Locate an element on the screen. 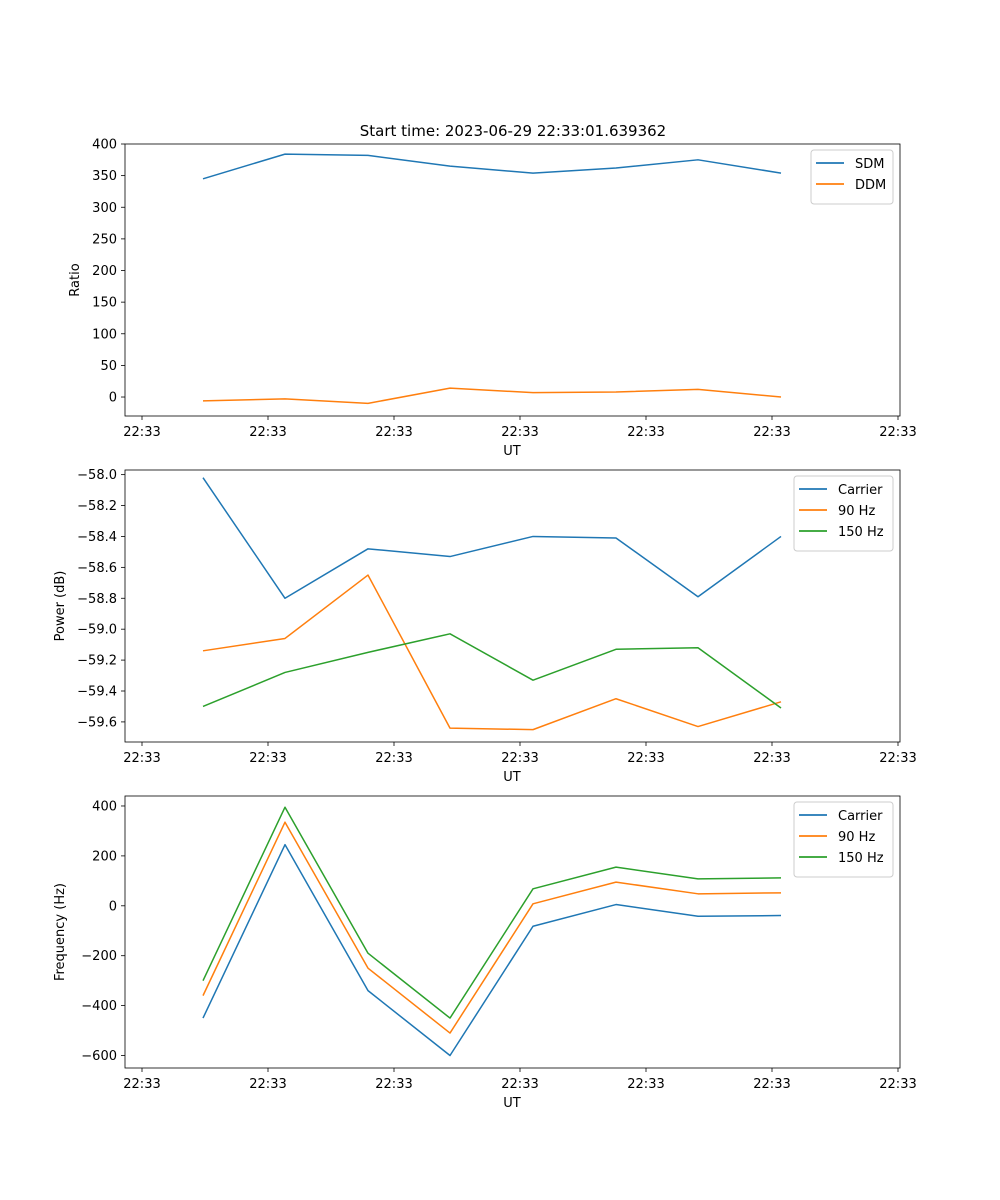 The height and width of the screenshot is (1200, 1000). y-tick-label: −58.2 is located at coordinates (97, 506).